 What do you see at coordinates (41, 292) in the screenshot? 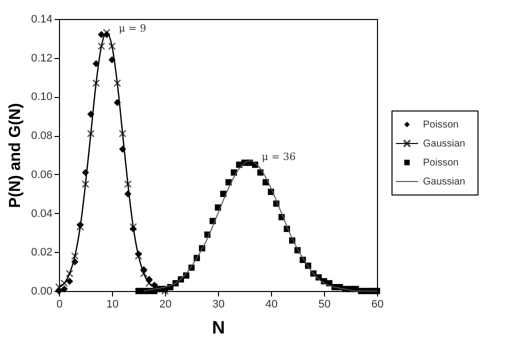
I see `y-tick-label: 0.00` at bounding box center [41, 292].